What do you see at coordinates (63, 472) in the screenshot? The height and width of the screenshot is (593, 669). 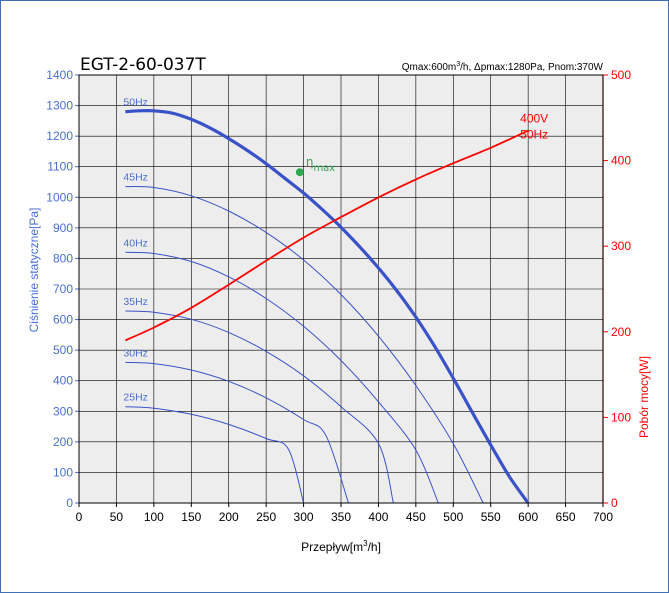 I see `y-tick-label: 100` at bounding box center [63, 472].